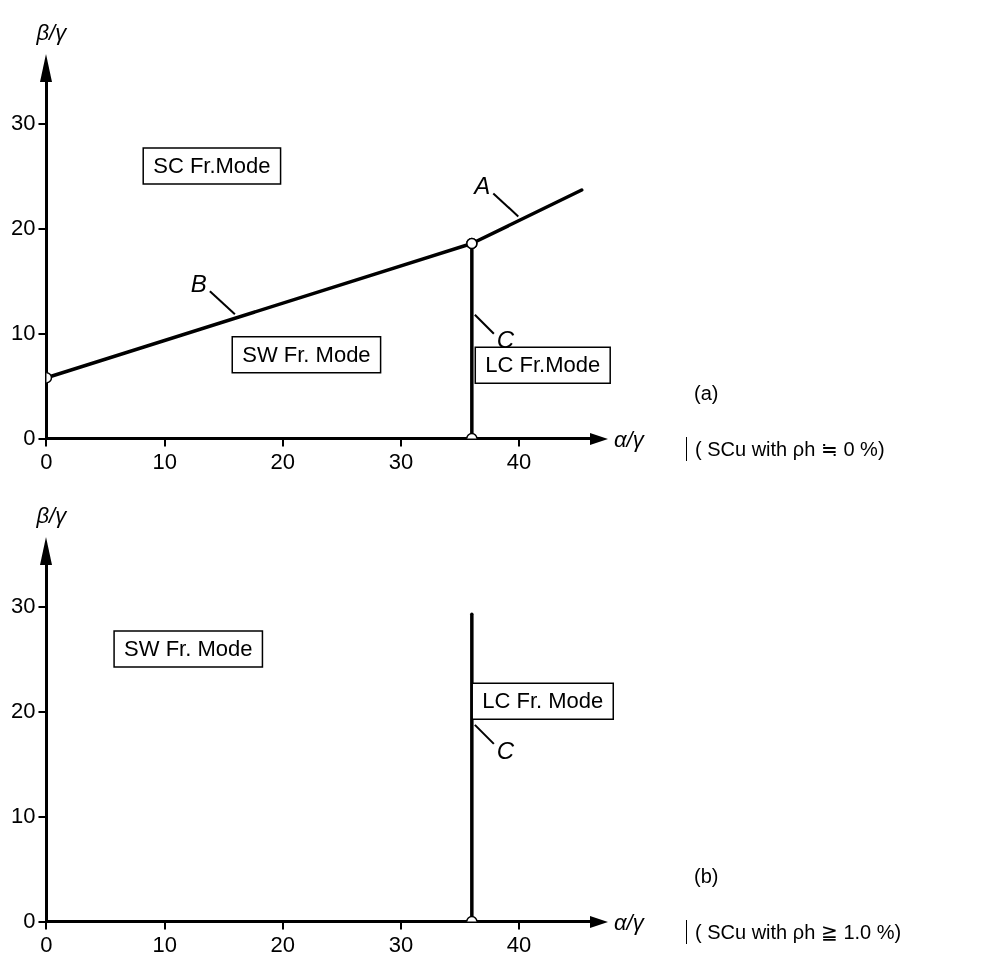 The width and height of the screenshot is (1001, 967). What do you see at coordinates (706, 393) in the screenshot?
I see `text: (a)` at bounding box center [706, 393].